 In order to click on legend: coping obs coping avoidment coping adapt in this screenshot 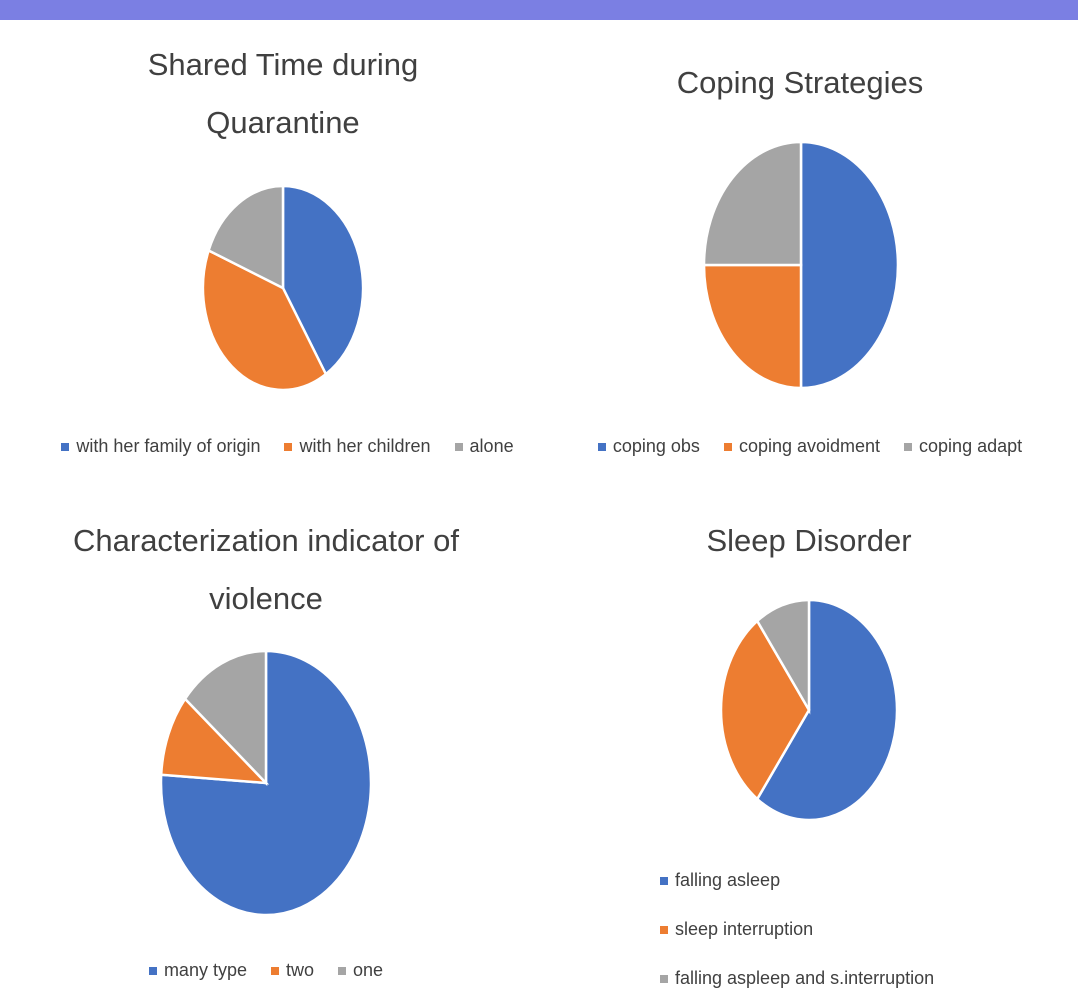, I will do `click(810, 446)`.